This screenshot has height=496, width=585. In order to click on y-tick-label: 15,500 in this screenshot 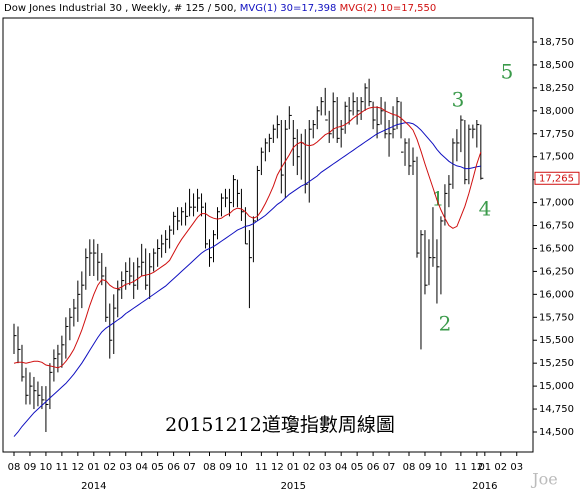, I will do `click(556, 340)`.